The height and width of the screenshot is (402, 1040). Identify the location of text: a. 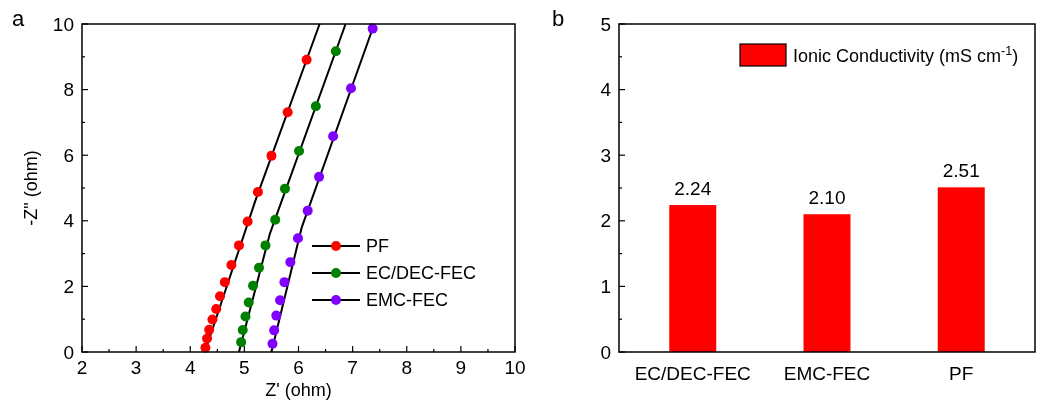
(18, 18).